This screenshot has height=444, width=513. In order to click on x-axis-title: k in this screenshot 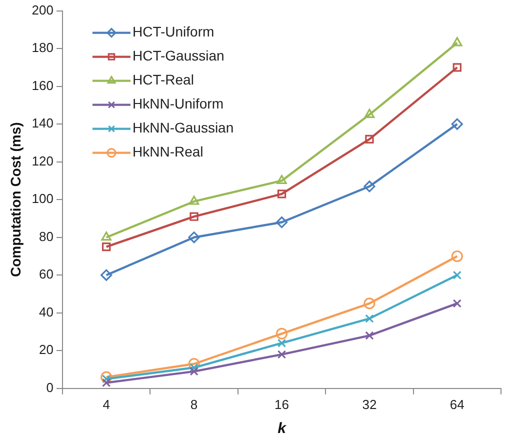, I will do `click(282, 429)`.